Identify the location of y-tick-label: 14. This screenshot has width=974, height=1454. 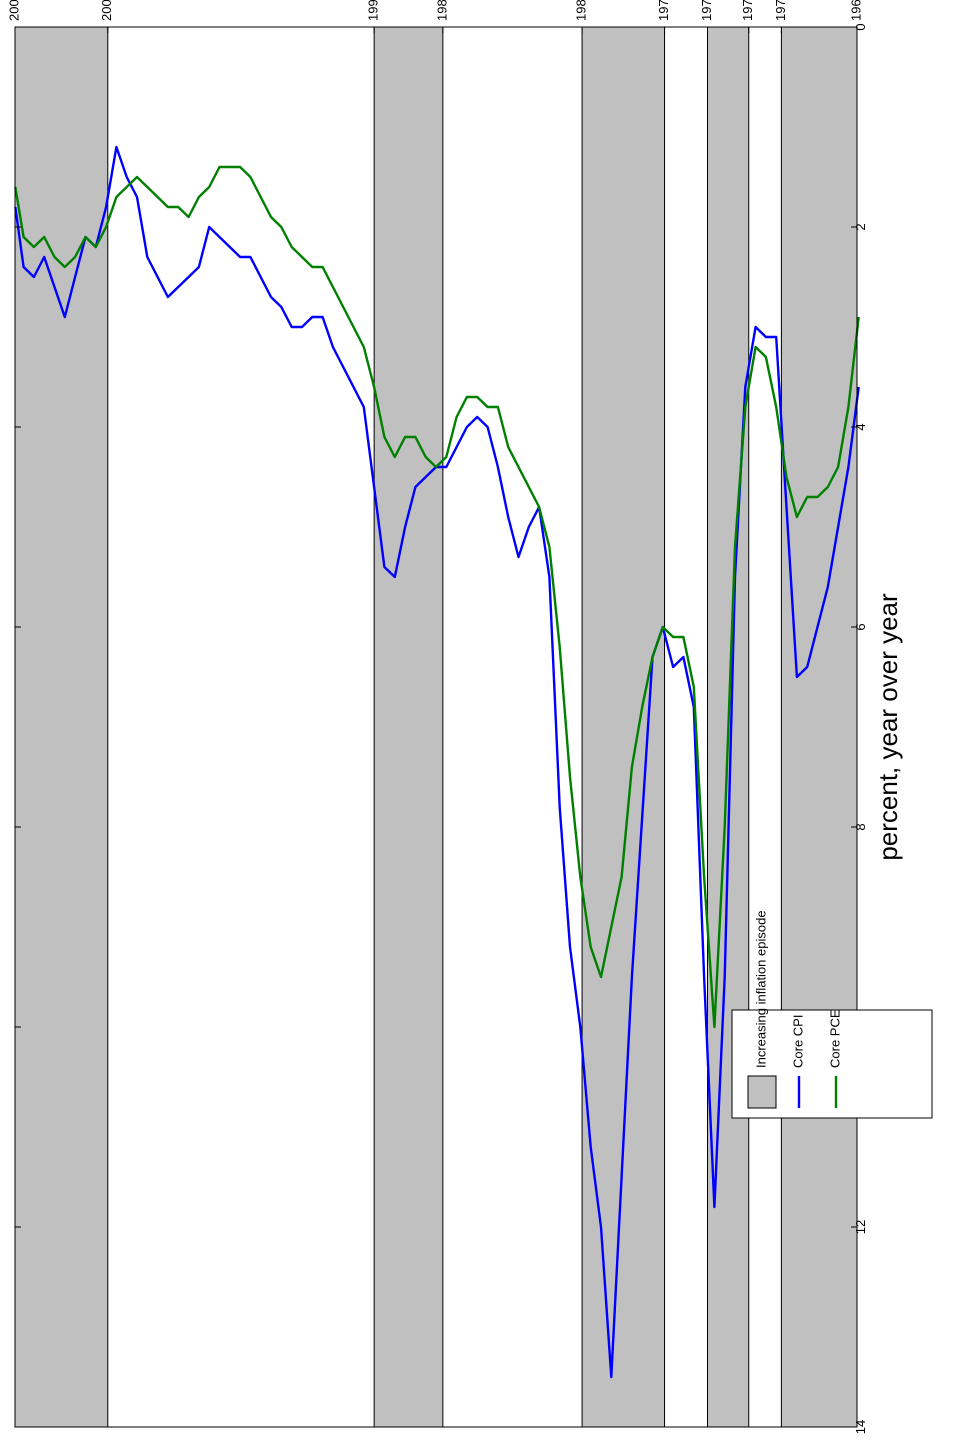
(860, 1427).